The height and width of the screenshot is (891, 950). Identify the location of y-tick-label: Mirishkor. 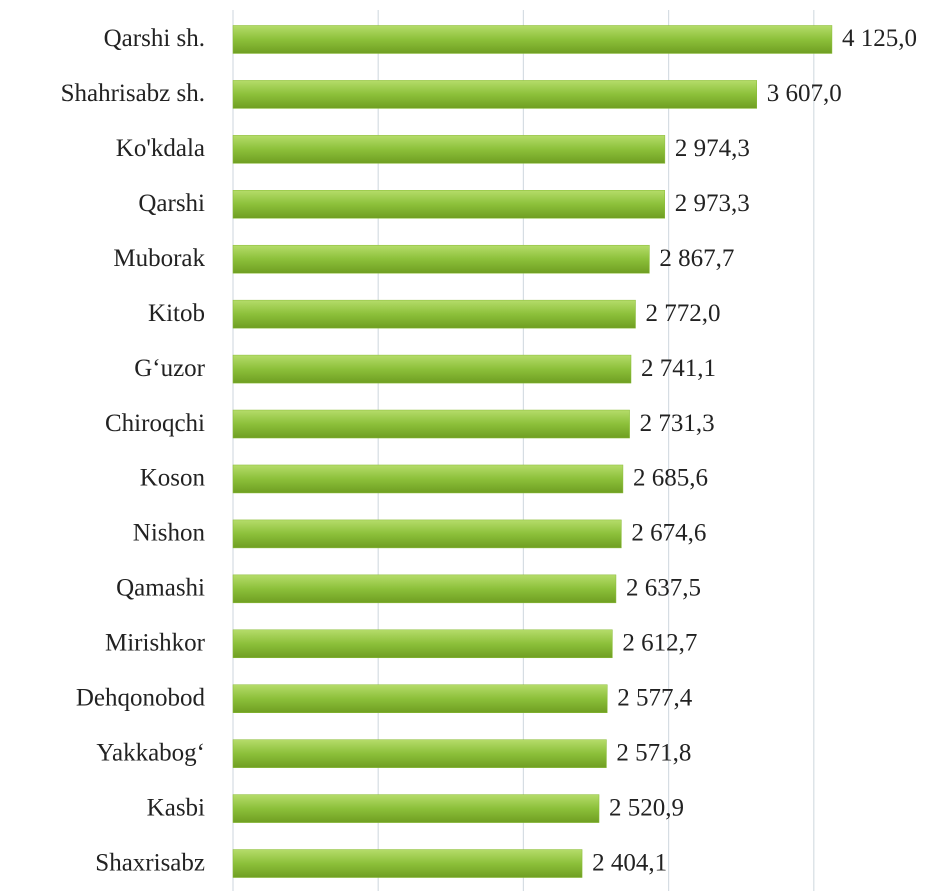
(155, 643).